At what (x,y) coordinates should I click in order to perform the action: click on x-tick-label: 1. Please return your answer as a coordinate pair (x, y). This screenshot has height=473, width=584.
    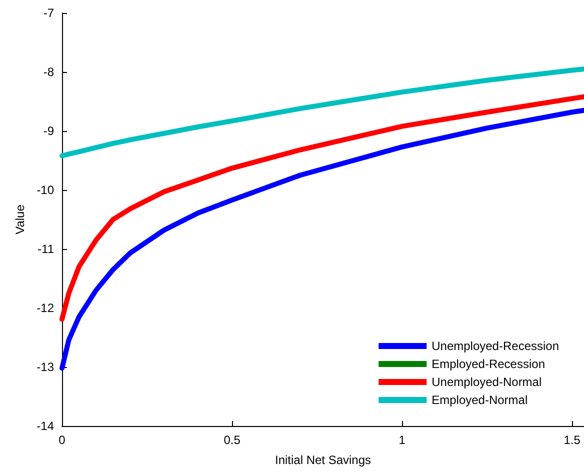
    Looking at the image, I should click on (402, 440).